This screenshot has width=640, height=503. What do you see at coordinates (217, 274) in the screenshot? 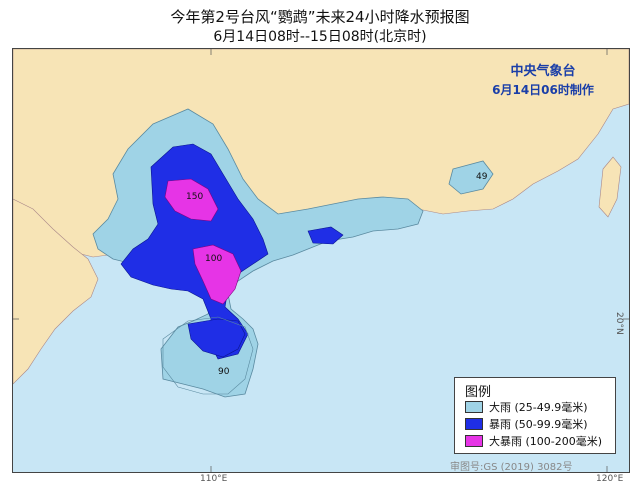
I see `heavy-rainstorm-area-south` at bounding box center [217, 274].